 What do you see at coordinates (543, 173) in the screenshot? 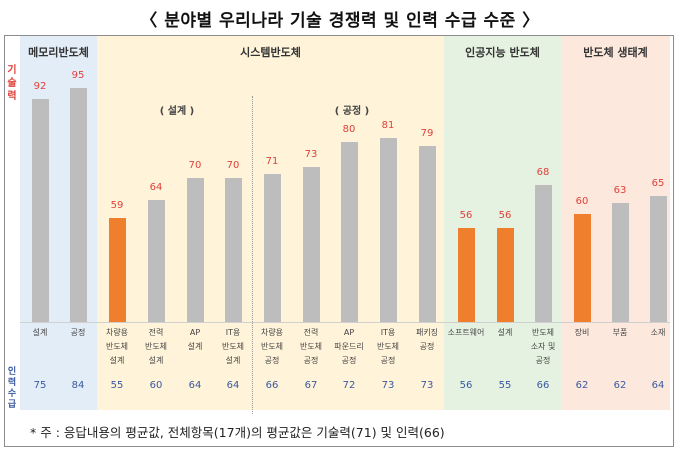
I see `tech-value-label: 68` at bounding box center [543, 173].